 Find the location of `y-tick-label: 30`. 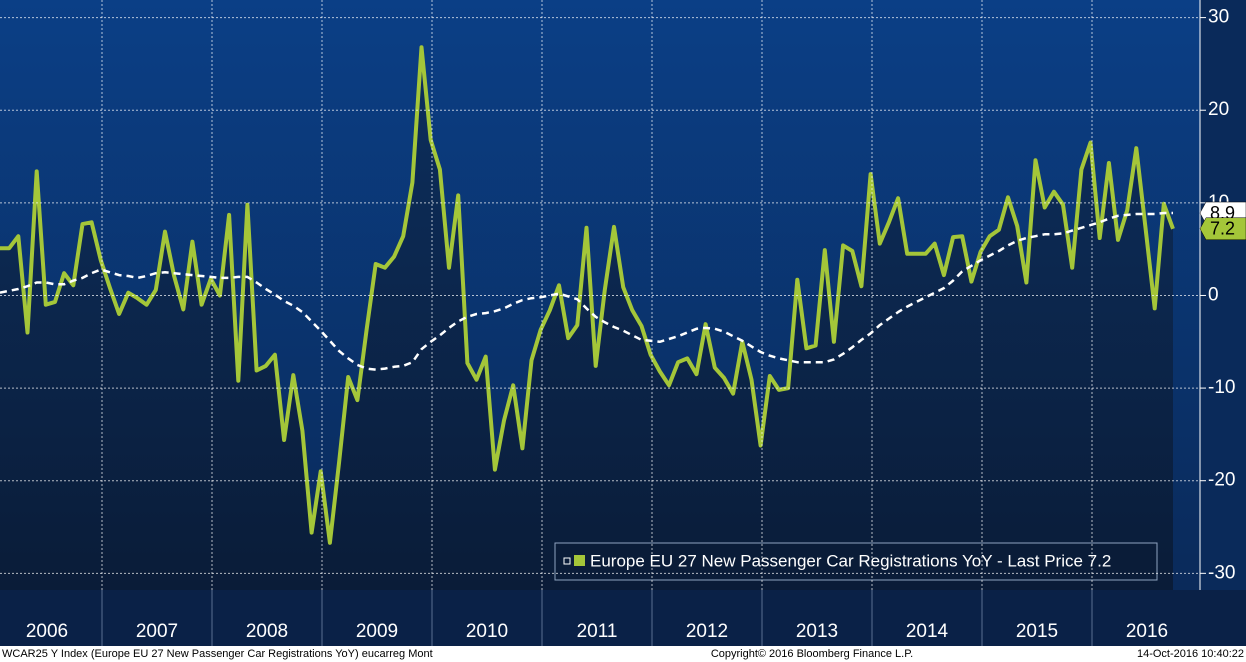

y-tick-label: 30 is located at coordinates (1218, 17).